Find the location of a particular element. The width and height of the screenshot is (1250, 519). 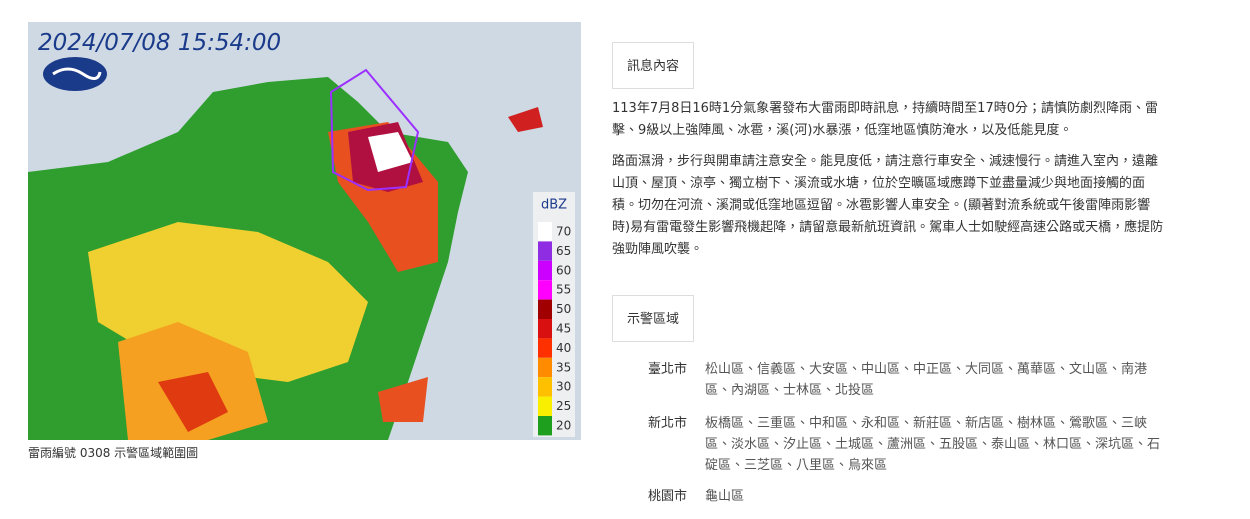

area-city: 臺北市 is located at coordinates (668, 369).